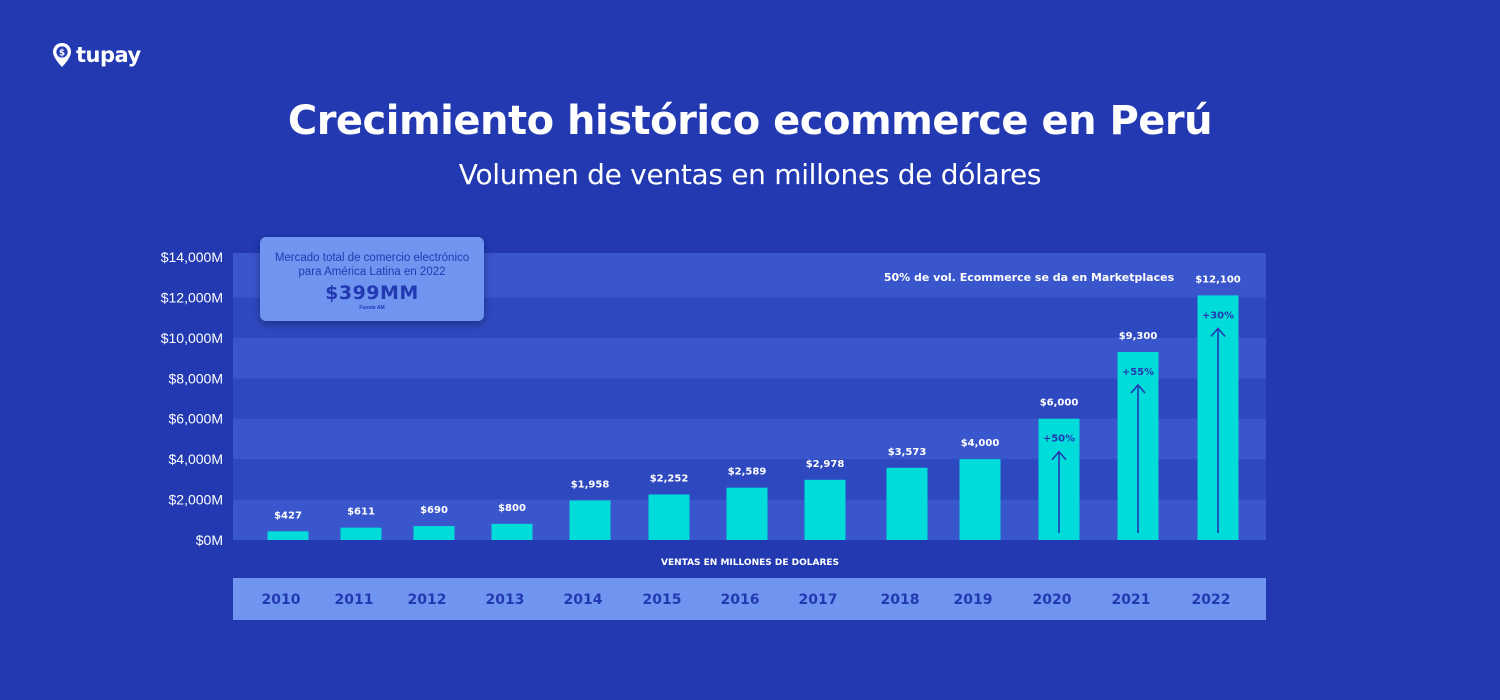 This screenshot has height=700, width=1500. Describe the element at coordinates (372, 293) in the screenshot. I see `callout-value: $399MM` at that location.